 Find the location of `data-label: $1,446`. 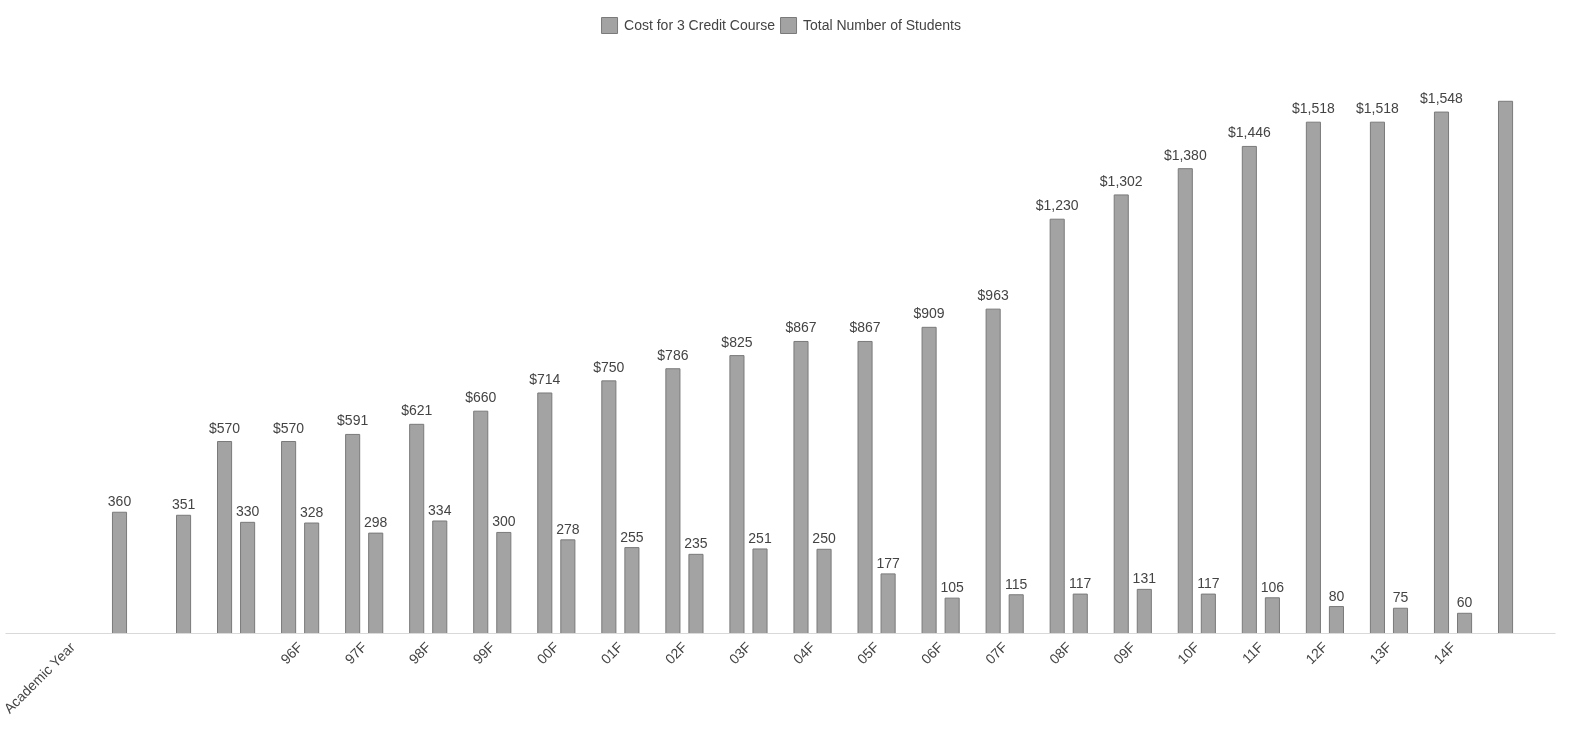

data-label: $1,446 is located at coordinates (1249, 132).